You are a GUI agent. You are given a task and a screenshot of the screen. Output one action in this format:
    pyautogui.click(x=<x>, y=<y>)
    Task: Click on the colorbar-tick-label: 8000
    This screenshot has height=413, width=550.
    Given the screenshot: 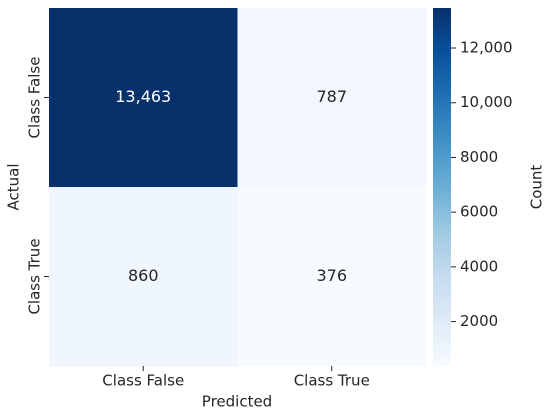 What is the action you would take?
    pyautogui.click(x=479, y=157)
    